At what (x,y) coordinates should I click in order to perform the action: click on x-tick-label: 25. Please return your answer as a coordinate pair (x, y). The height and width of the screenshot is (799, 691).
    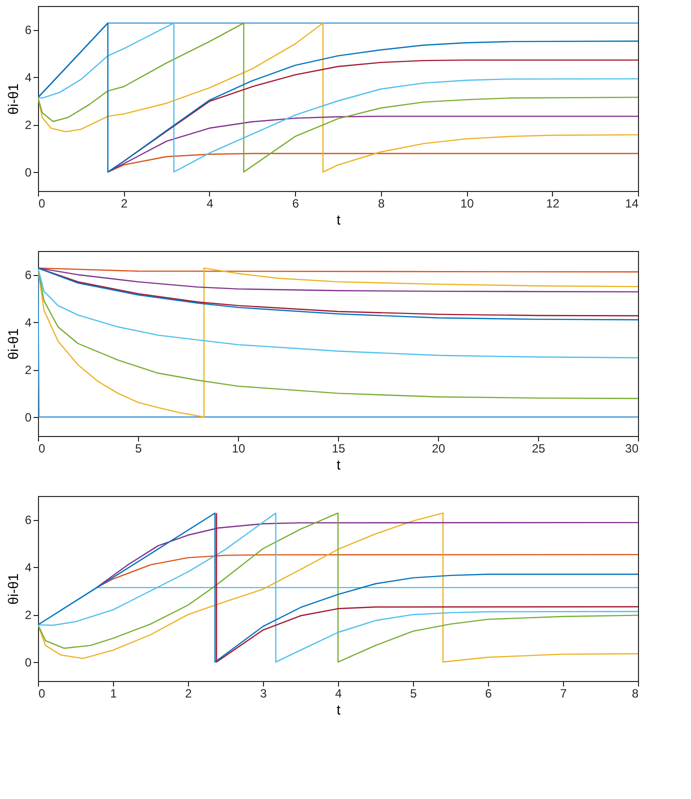
    Looking at the image, I should click on (539, 449).